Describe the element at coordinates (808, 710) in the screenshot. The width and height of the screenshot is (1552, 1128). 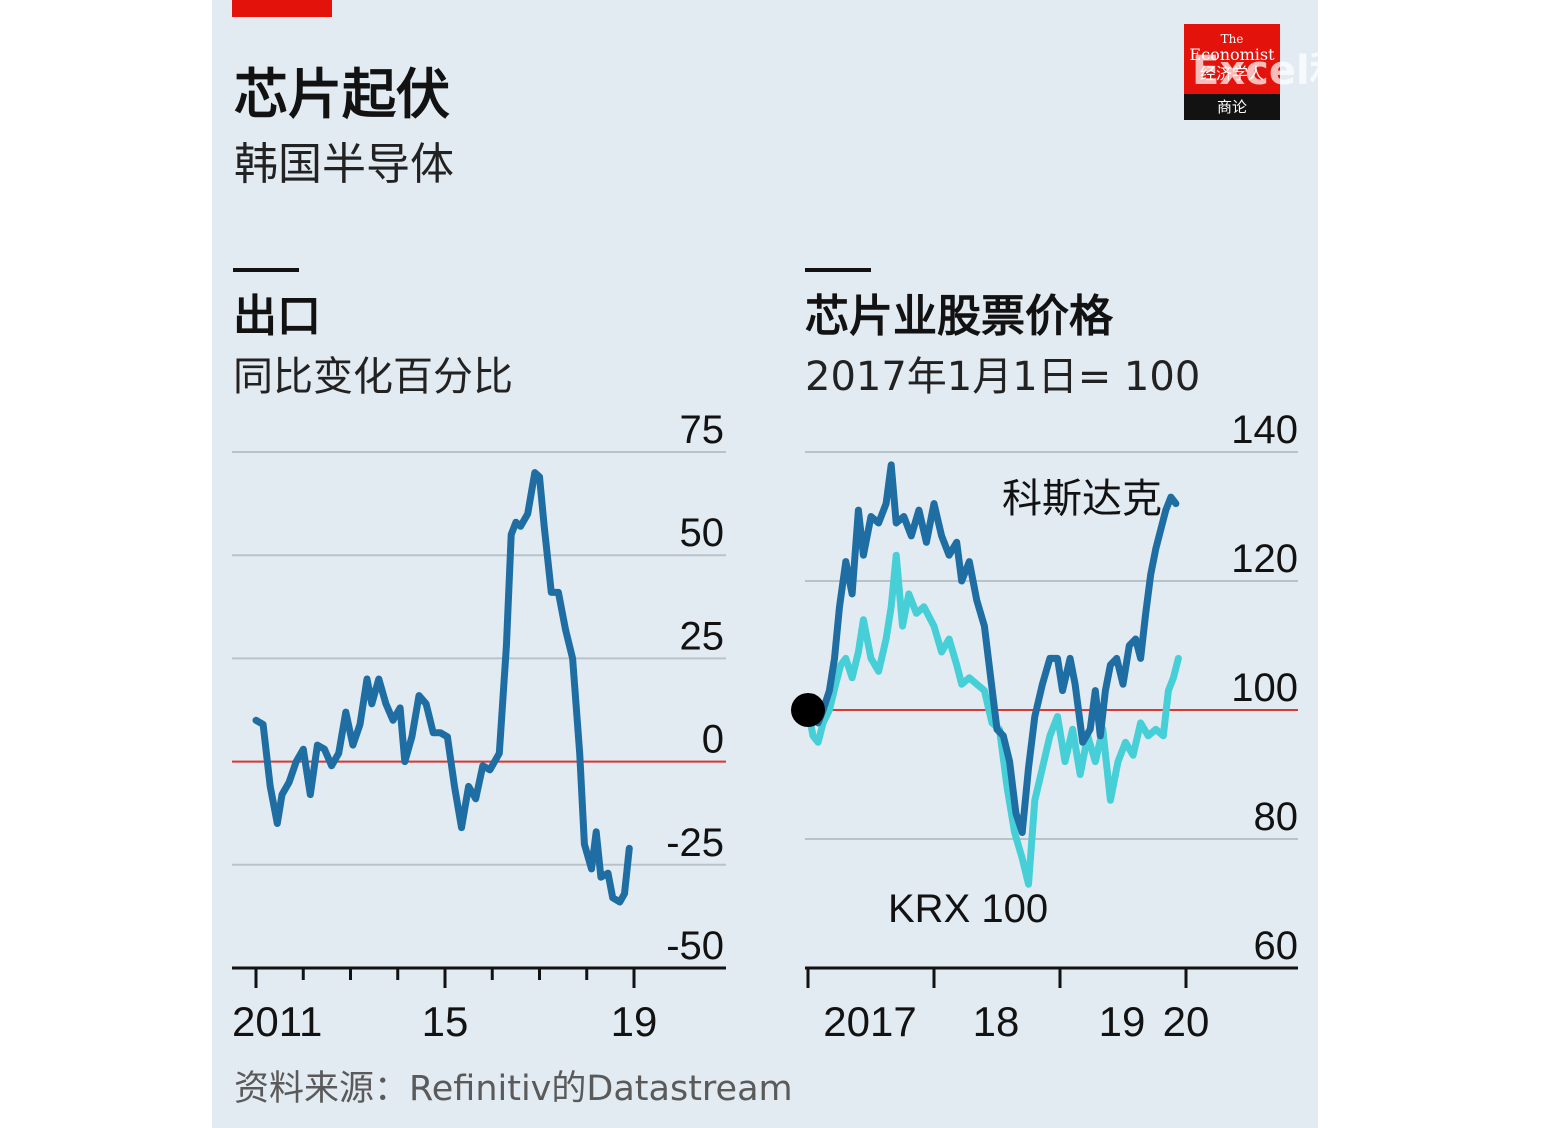
I see `right-start-marker` at that location.